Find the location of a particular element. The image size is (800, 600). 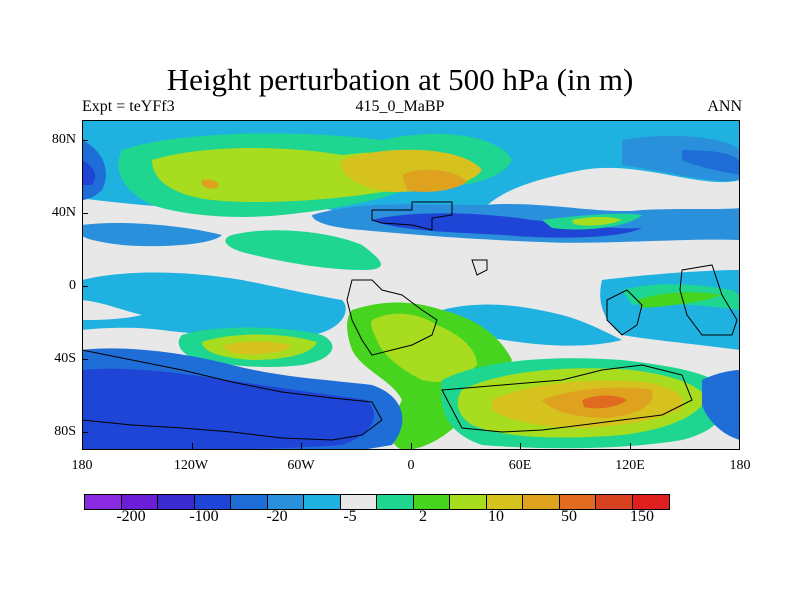

lon-label-120w: 120W is located at coordinates (191, 465).